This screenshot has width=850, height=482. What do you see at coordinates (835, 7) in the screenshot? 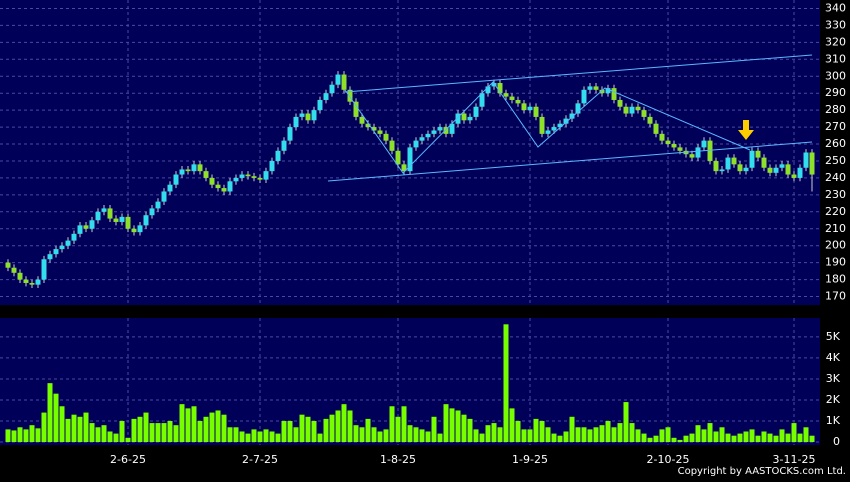
I see `y-tick-label: 340` at bounding box center [835, 7].